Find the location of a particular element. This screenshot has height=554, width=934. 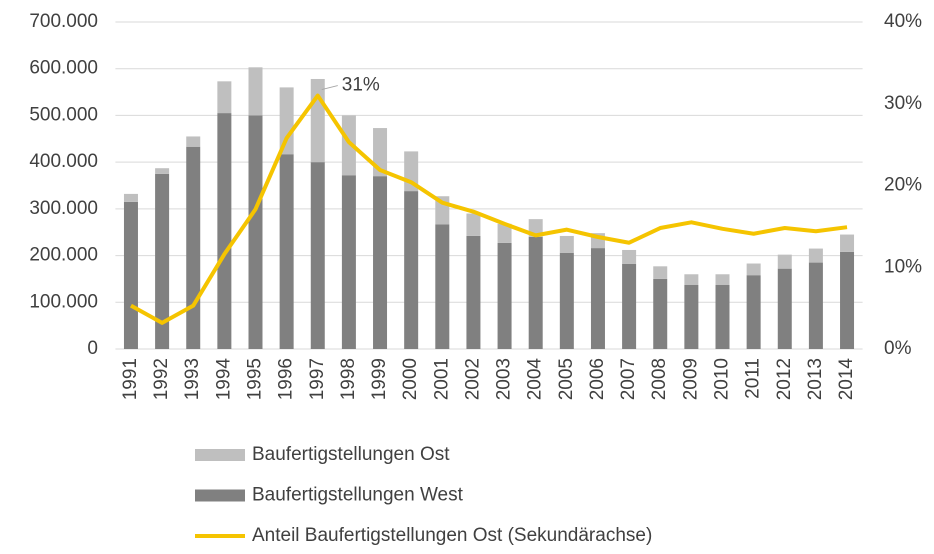

x-tick-label: 1996 is located at coordinates (286, 379).